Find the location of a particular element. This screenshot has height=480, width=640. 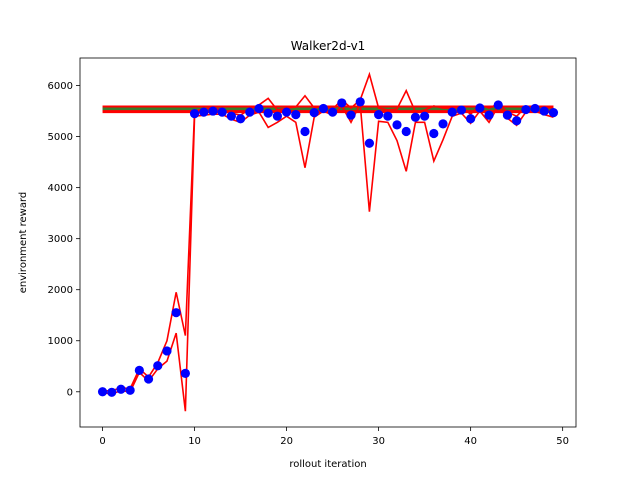

y-tick-label: 5000 is located at coordinates (60, 137).